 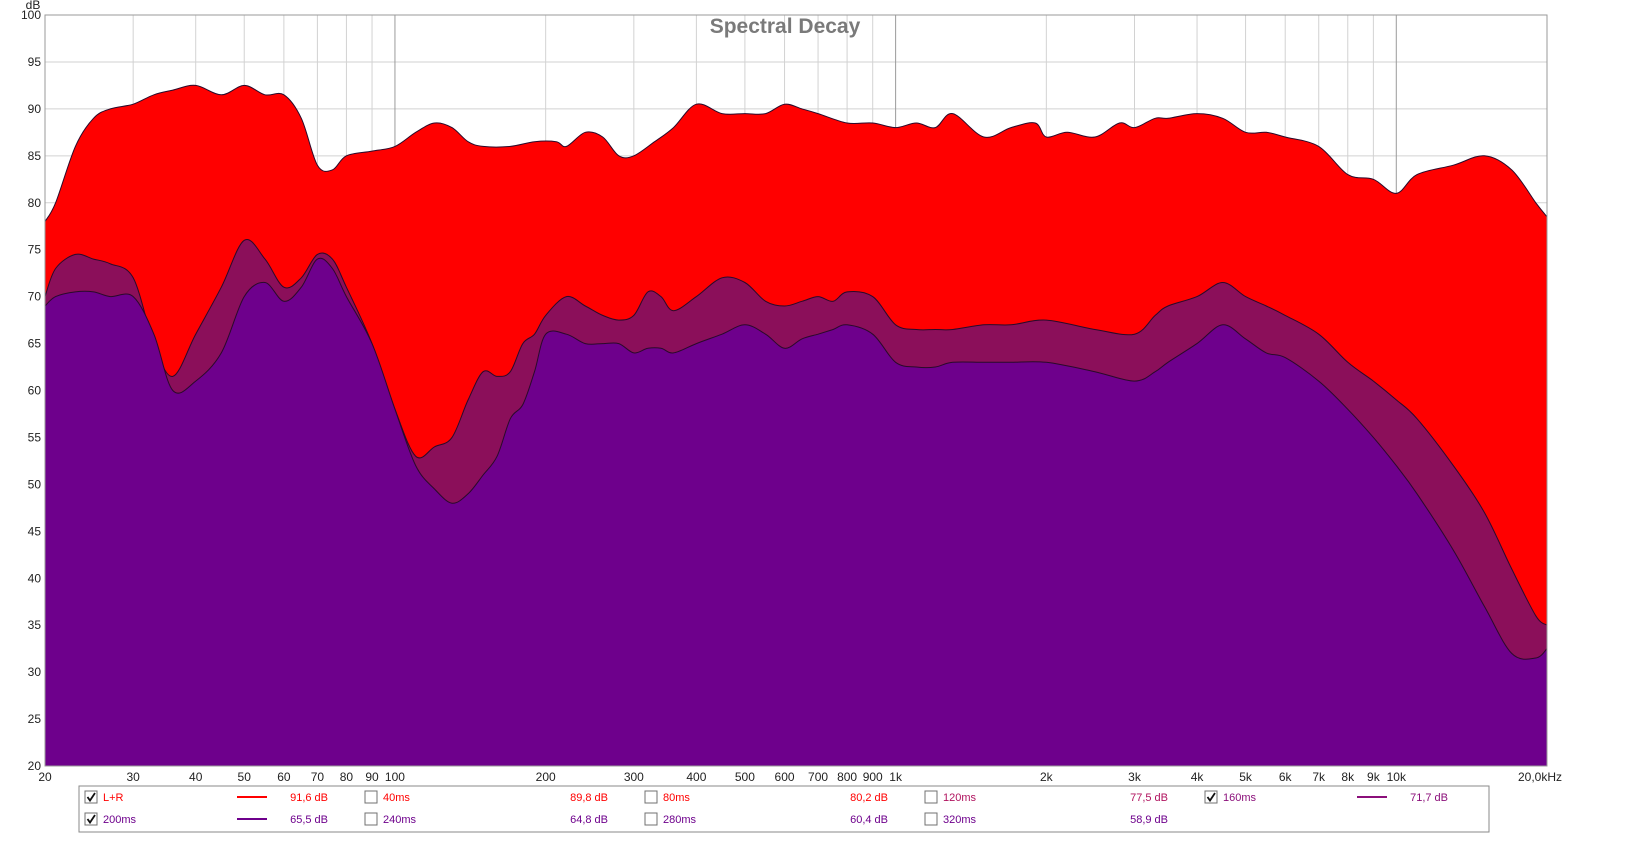 I want to click on y-tick-label: 30, so click(x=35, y=672).